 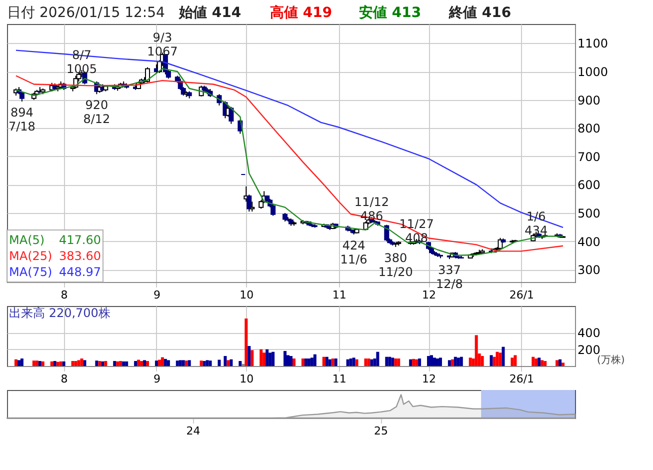 What do you see at coordinates (593, 72) in the screenshot?
I see `y-tick-label: 1000` at bounding box center [593, 72].